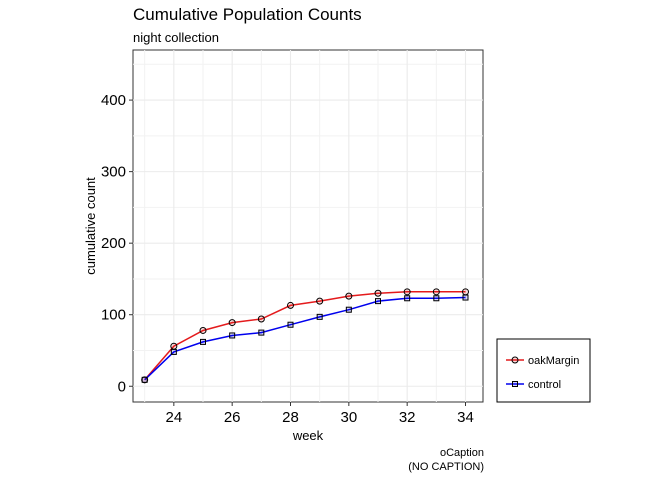 This screenshot has height=480, width=672. I want to click on legend-box, so click(543, 370).